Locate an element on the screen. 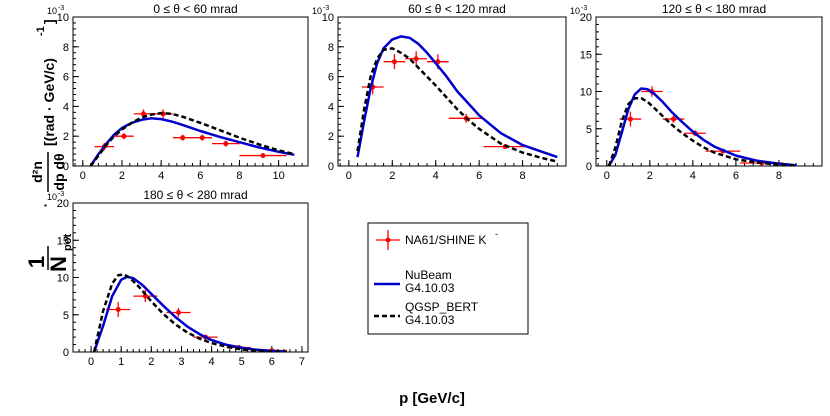 This screenshot has height=416, width=830. y-label-prefix-den: N is located at coordinates (58, 264).